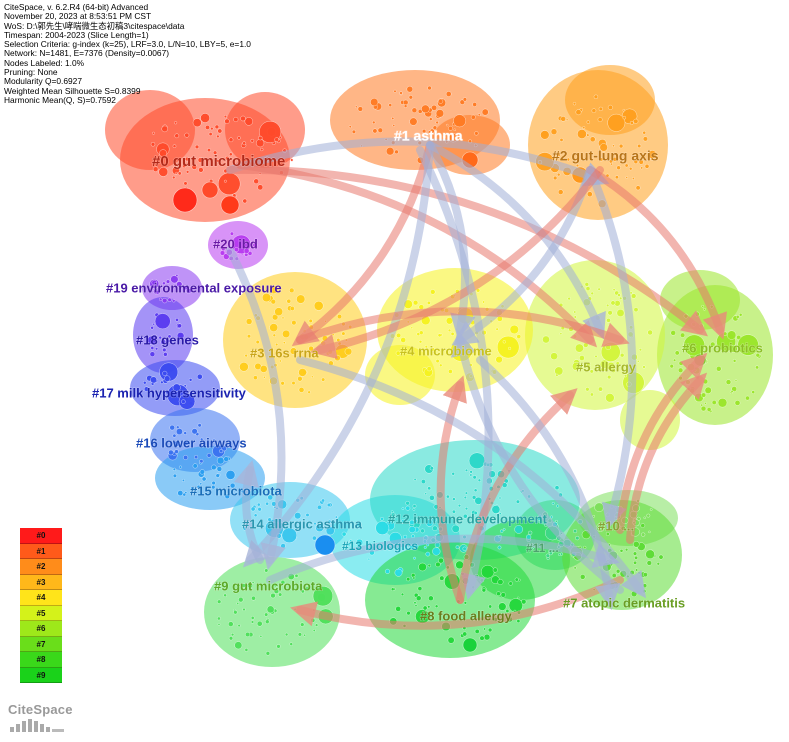 This screenshot has height=742, width=789. I want to click on cluster-label-7: #7 atopic dermatitis, so click(624, 603).